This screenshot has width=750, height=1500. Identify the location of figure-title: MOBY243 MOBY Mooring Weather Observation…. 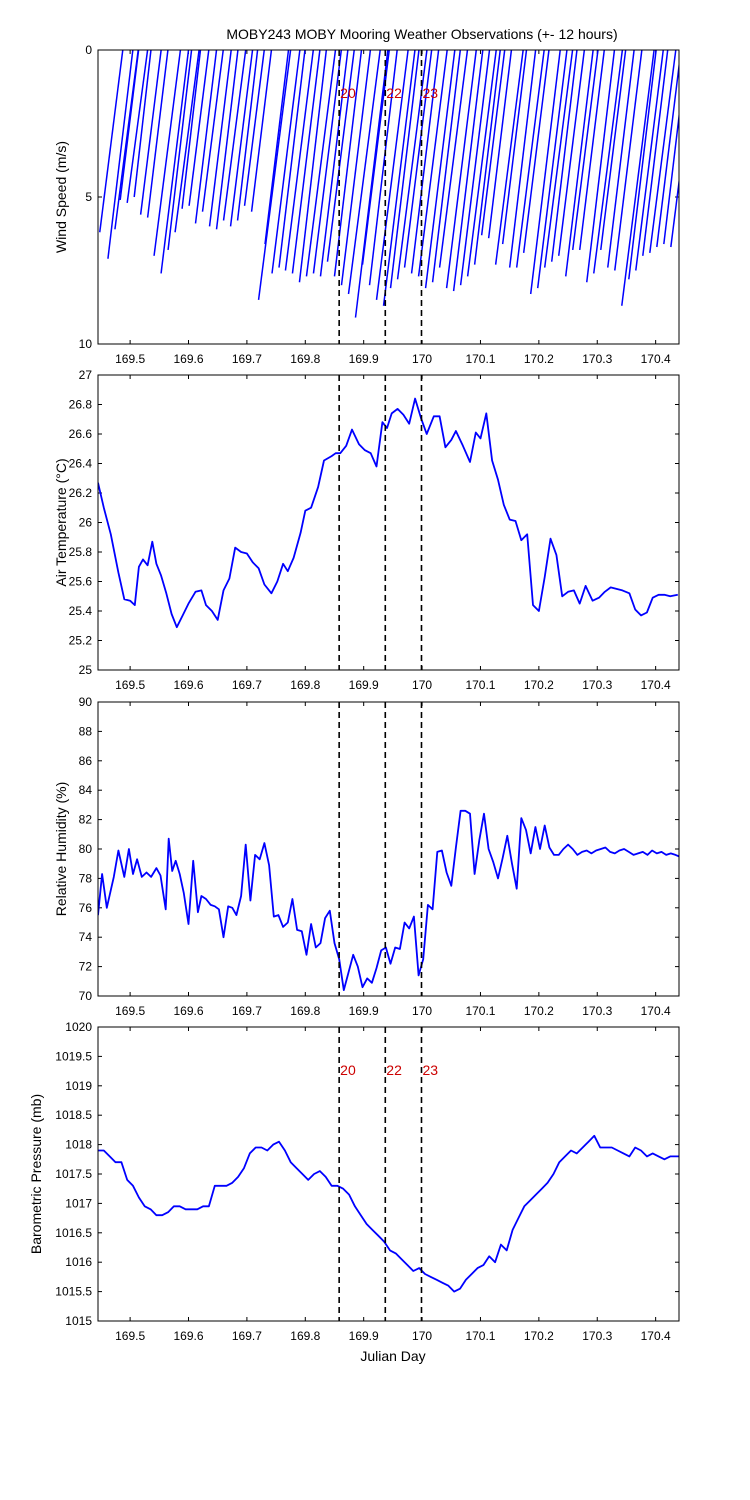
(421, 34).